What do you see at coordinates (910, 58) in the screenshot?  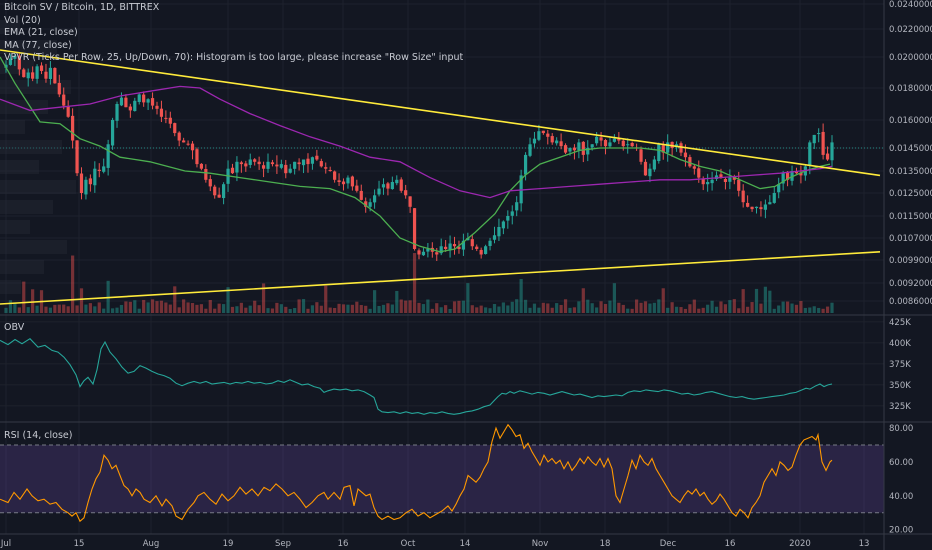 I see `price-axis-label: 0.02000000` at bounding box center [910, 58].